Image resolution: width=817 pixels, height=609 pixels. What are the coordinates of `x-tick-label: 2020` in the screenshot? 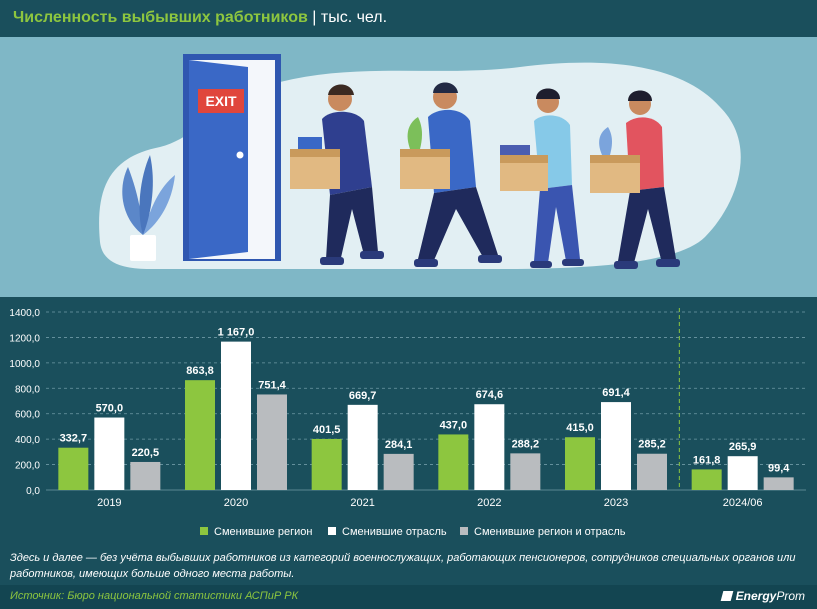 It's located at (236, 503).